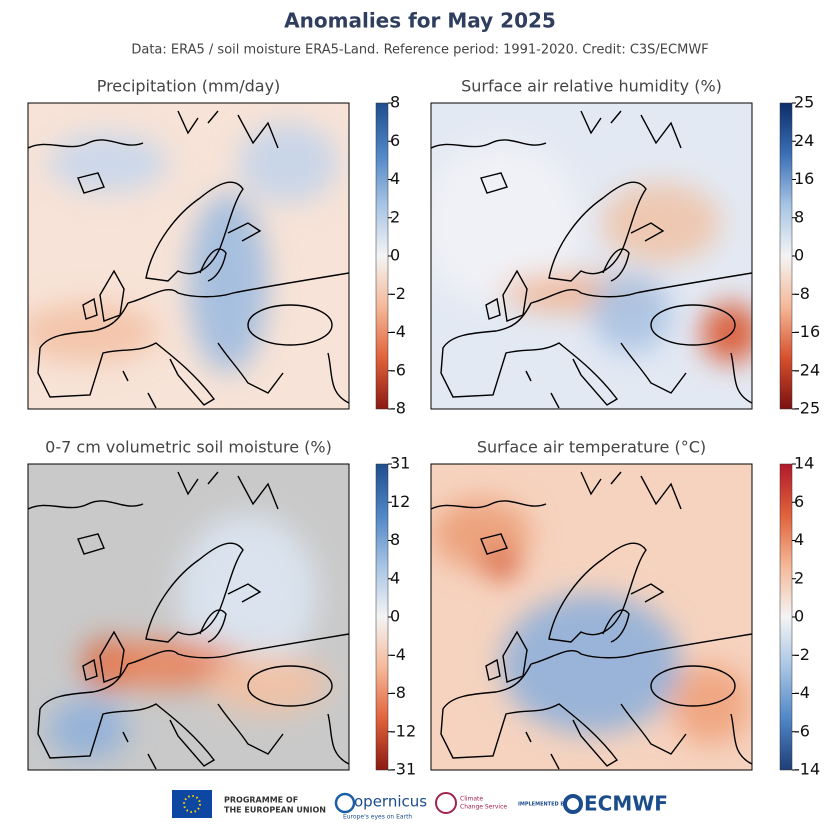 The image size is (840, 840). Describe the element at coordinates (804, 140) in the screenshot. I see `colorbar-label: 24` at that location.